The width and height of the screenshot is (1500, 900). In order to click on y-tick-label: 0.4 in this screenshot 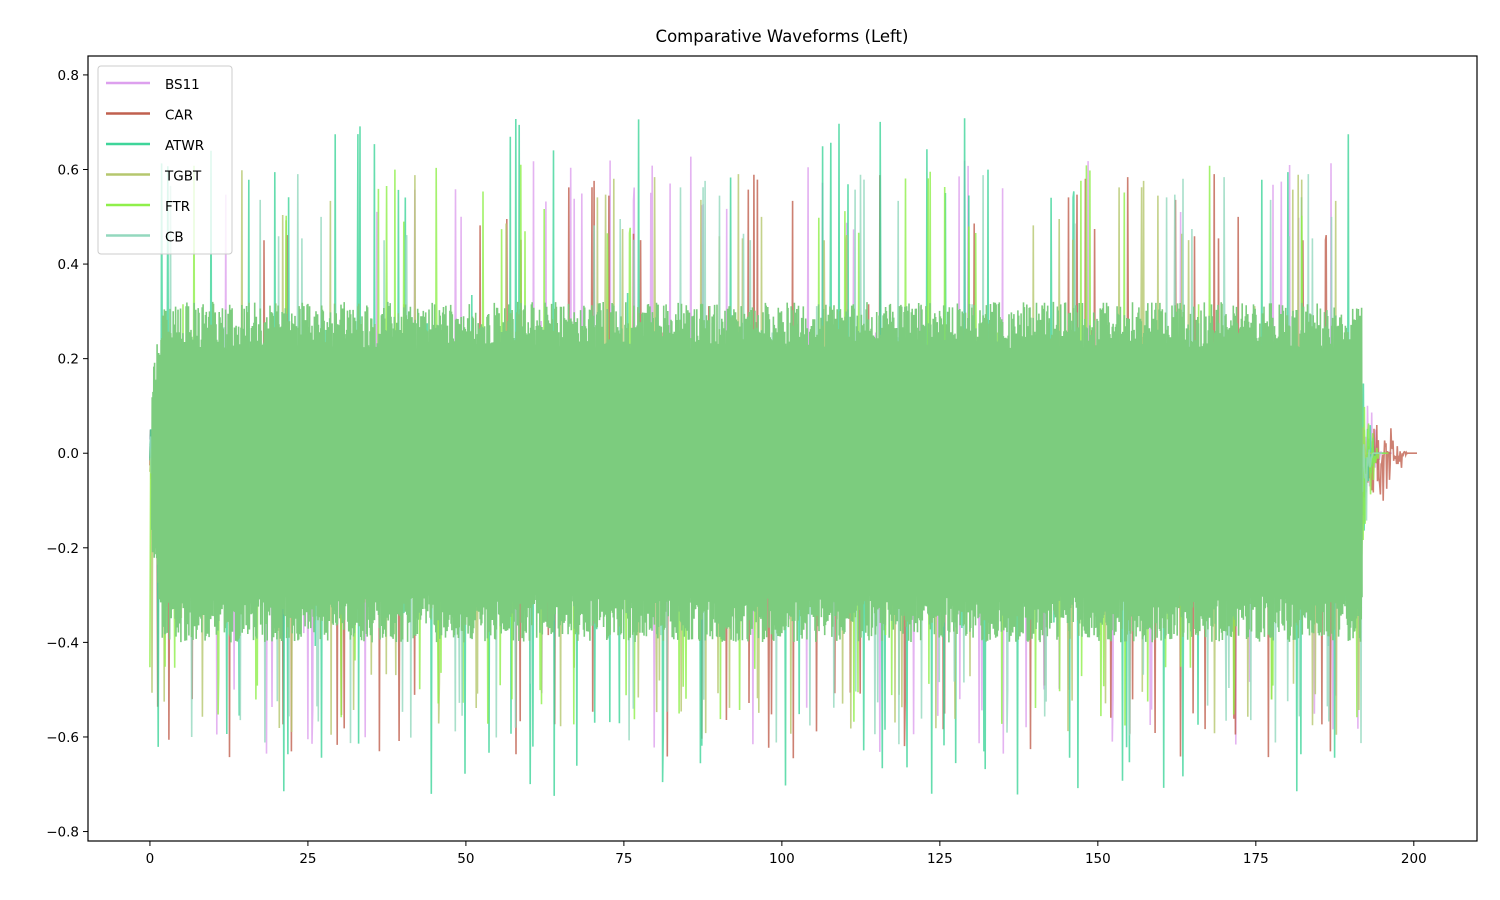, I will do `click(68, 265)`.